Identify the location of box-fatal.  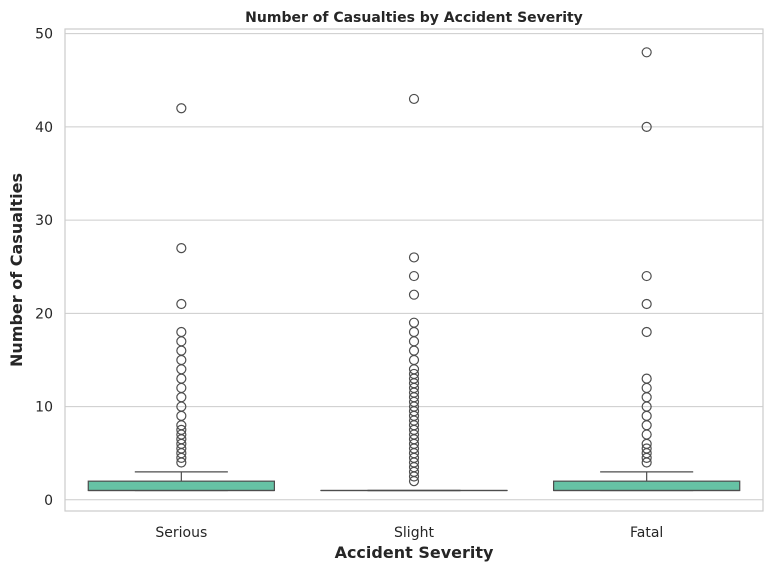
(646, 481).